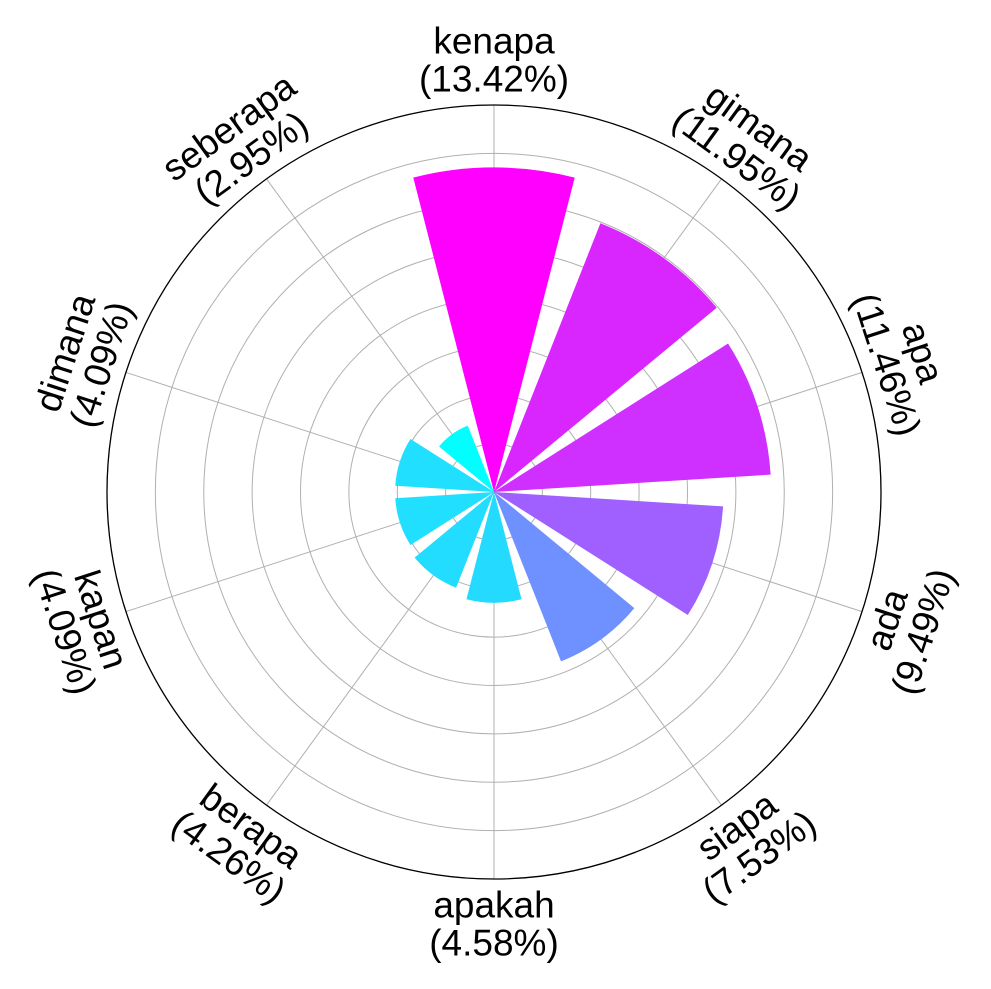  What do you see at coordinates (899, 364) in the screenshot?
I see `category-label: apa(11.46%)` at bounding box center [899, 364].